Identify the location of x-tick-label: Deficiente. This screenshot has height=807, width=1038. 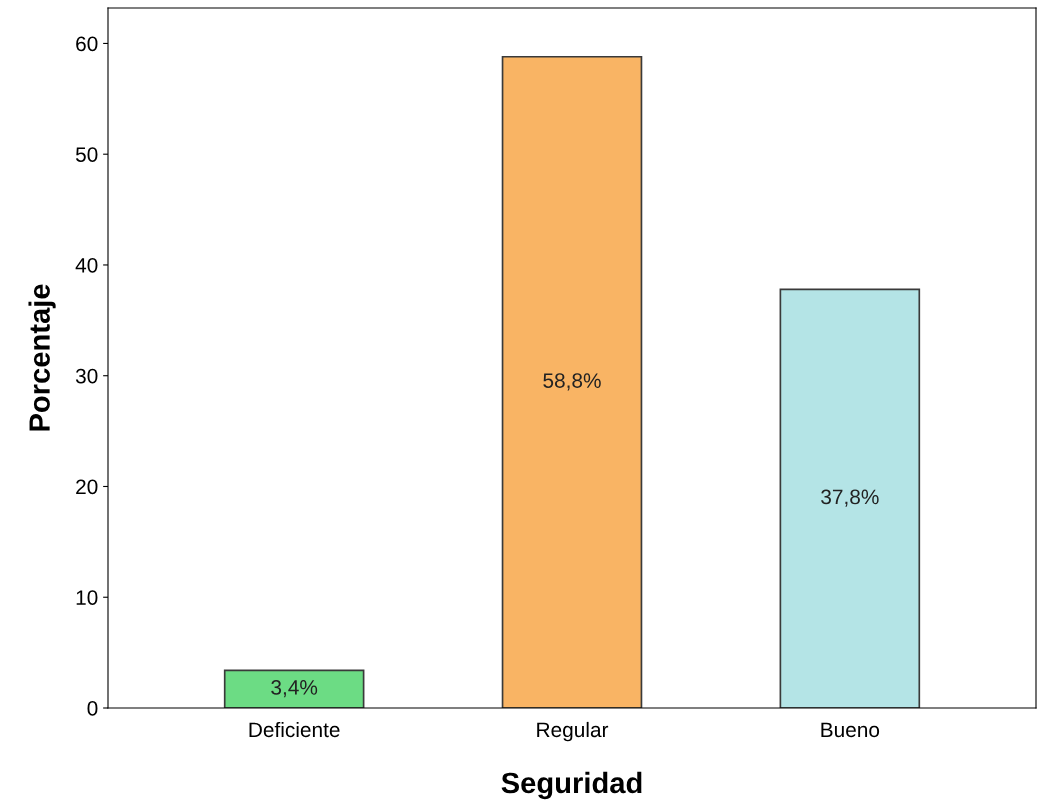
(294, 729).